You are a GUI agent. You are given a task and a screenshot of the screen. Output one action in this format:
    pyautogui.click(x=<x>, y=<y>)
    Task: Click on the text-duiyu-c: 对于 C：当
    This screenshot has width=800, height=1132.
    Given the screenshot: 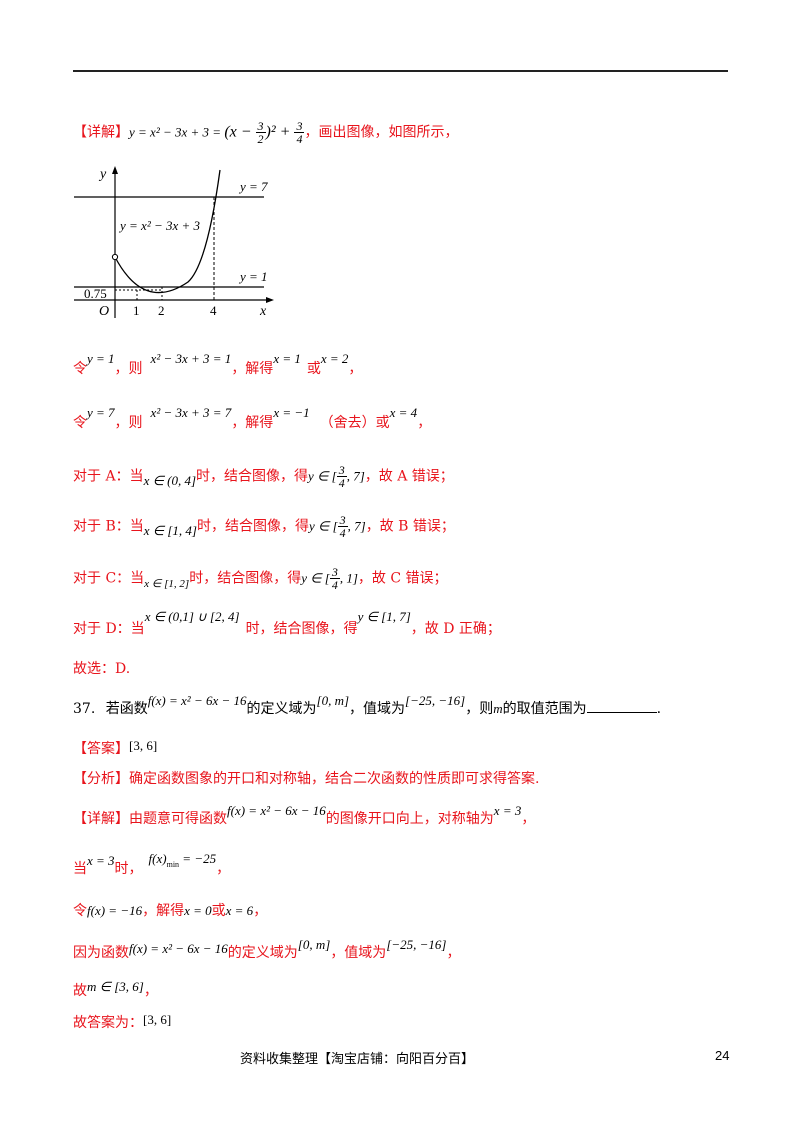 What is the action you would take?
    pyautogui.click(x=109, y=578)
    